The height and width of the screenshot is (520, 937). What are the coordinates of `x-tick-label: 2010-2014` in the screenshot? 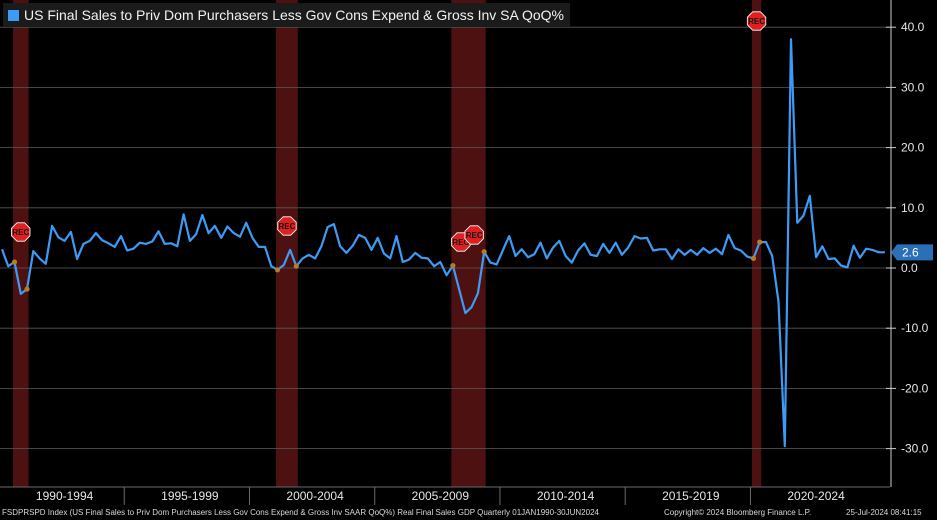 It's located at (566, 496).